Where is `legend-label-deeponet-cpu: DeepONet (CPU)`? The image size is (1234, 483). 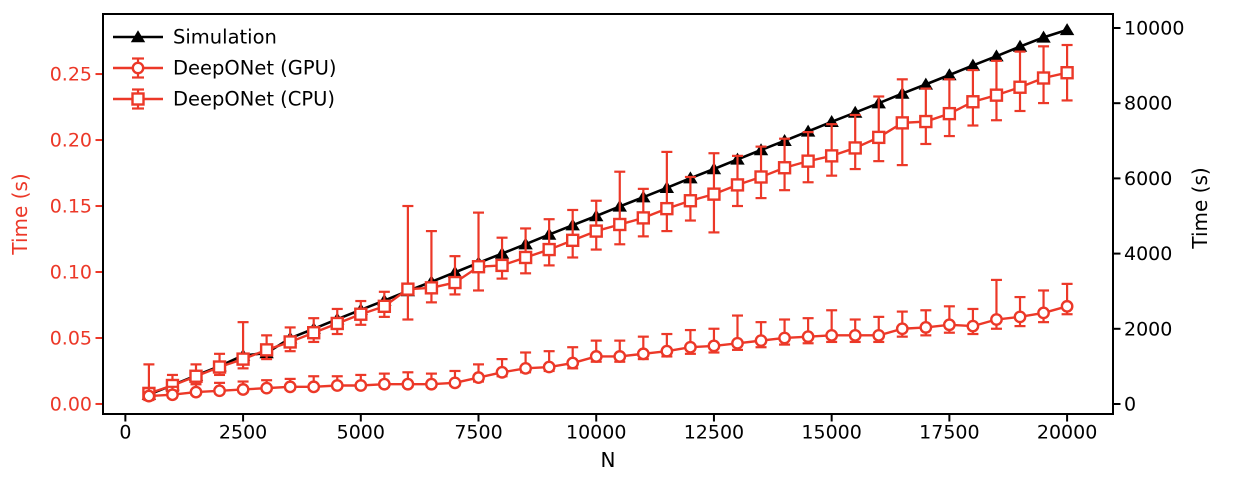 legend-label-deeponet-cpu: DeepONet (CPU) is located at coordinates (254, 99).